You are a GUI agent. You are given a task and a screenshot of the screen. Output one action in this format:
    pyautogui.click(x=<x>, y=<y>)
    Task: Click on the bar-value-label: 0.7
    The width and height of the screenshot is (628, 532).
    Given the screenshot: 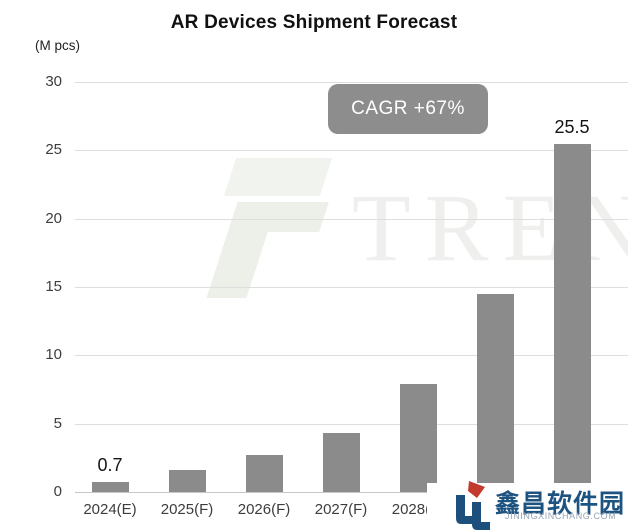 What is the action you would take?
    pyautogui.click(x=110, y=465)
    